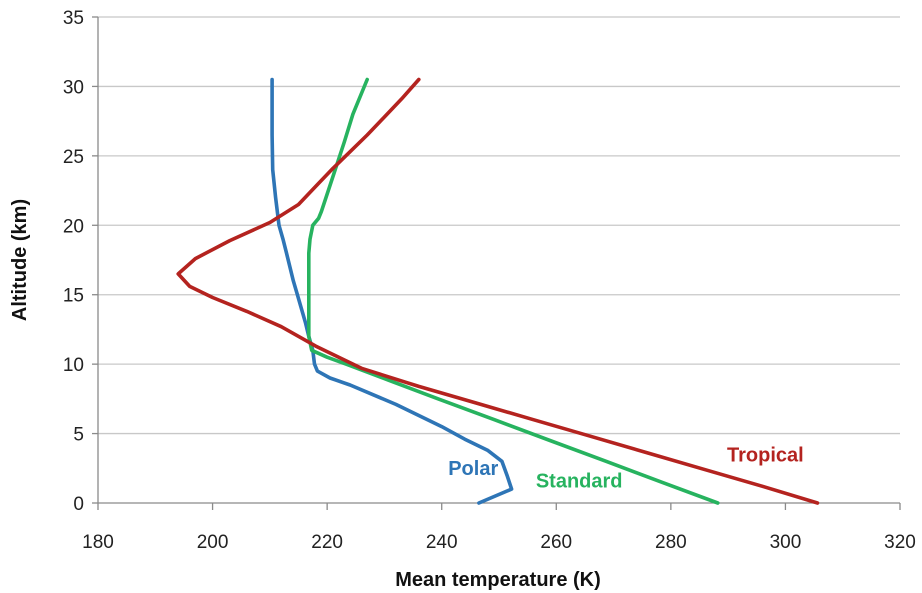 Image resolution: width=922 pixels, height=593 pixels. I want to click on x-tick-label-260: 260, so click(556, 542).